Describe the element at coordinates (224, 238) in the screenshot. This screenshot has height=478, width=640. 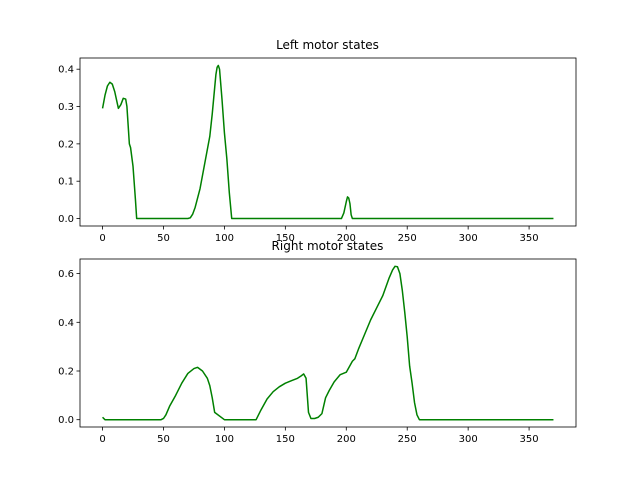
I see `left-x-tick-label: 100` at that location.